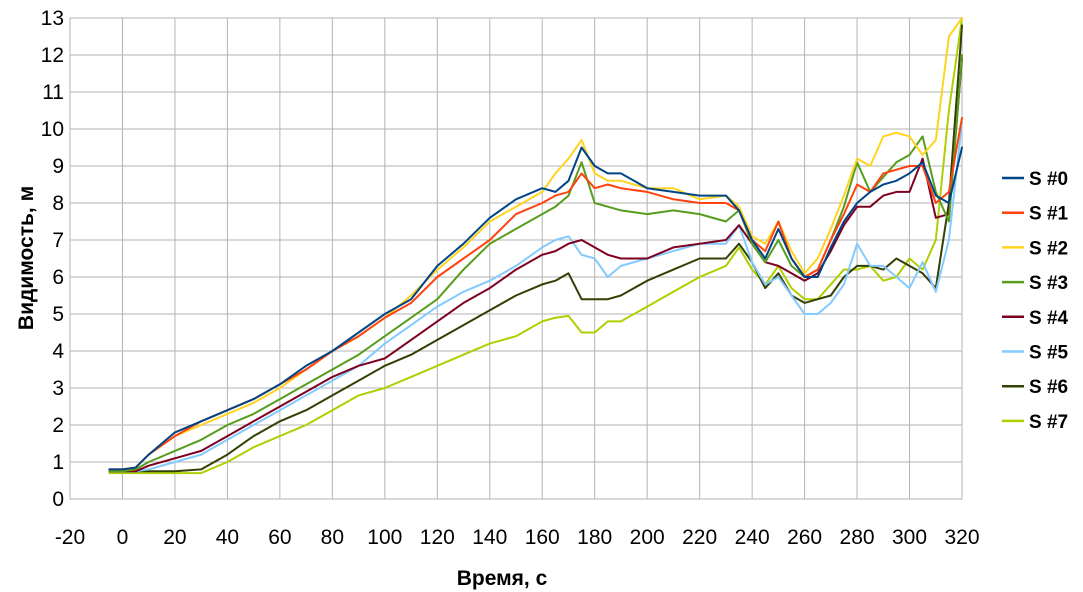 This screenshot has height=592, width=1083. What do you see at coordinates (174, 537) in the screenshot?
I see `x-tick-label: 20` at bounding box center [174, 537].